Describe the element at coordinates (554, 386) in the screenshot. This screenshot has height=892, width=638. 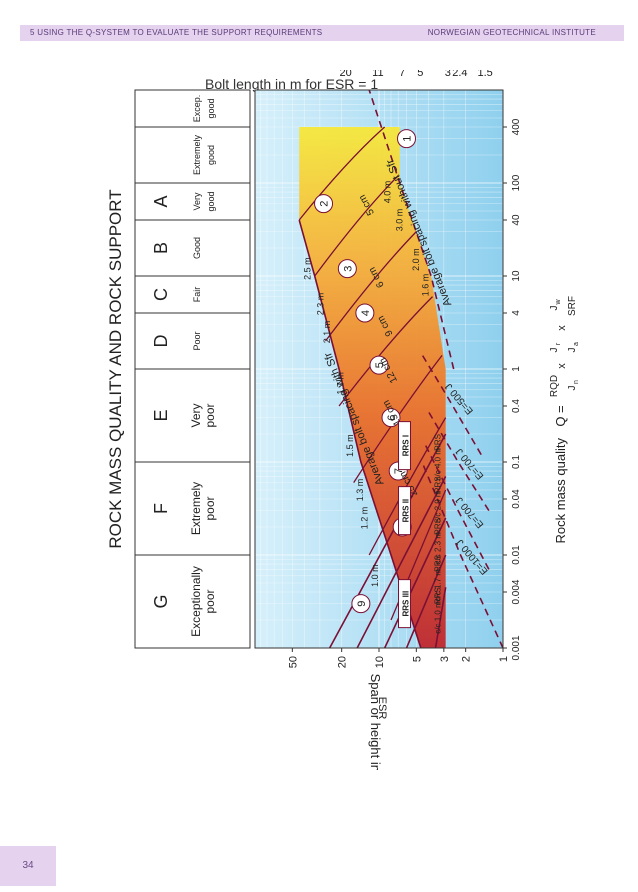
I see `formula-rqd: RQD` at that location.